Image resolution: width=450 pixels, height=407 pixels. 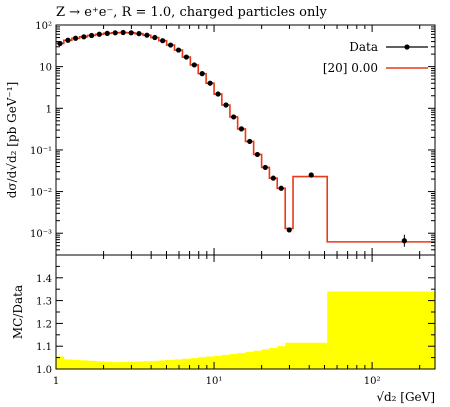 What do you see at coordinates (363, 47) in the screenshot?
I see `legend-data-label: Data` at bounding box center [363, 47].